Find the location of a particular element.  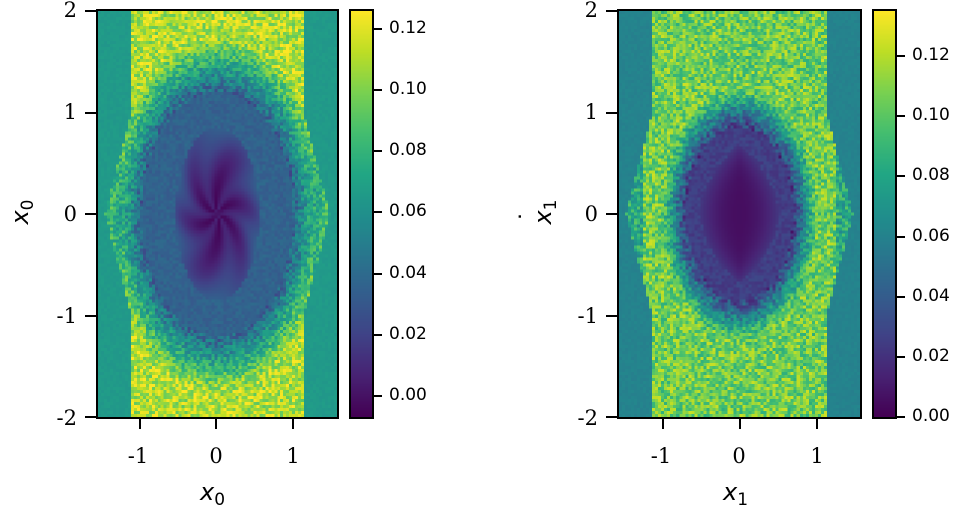

left-colorbar is located at coordinates (361, 214).